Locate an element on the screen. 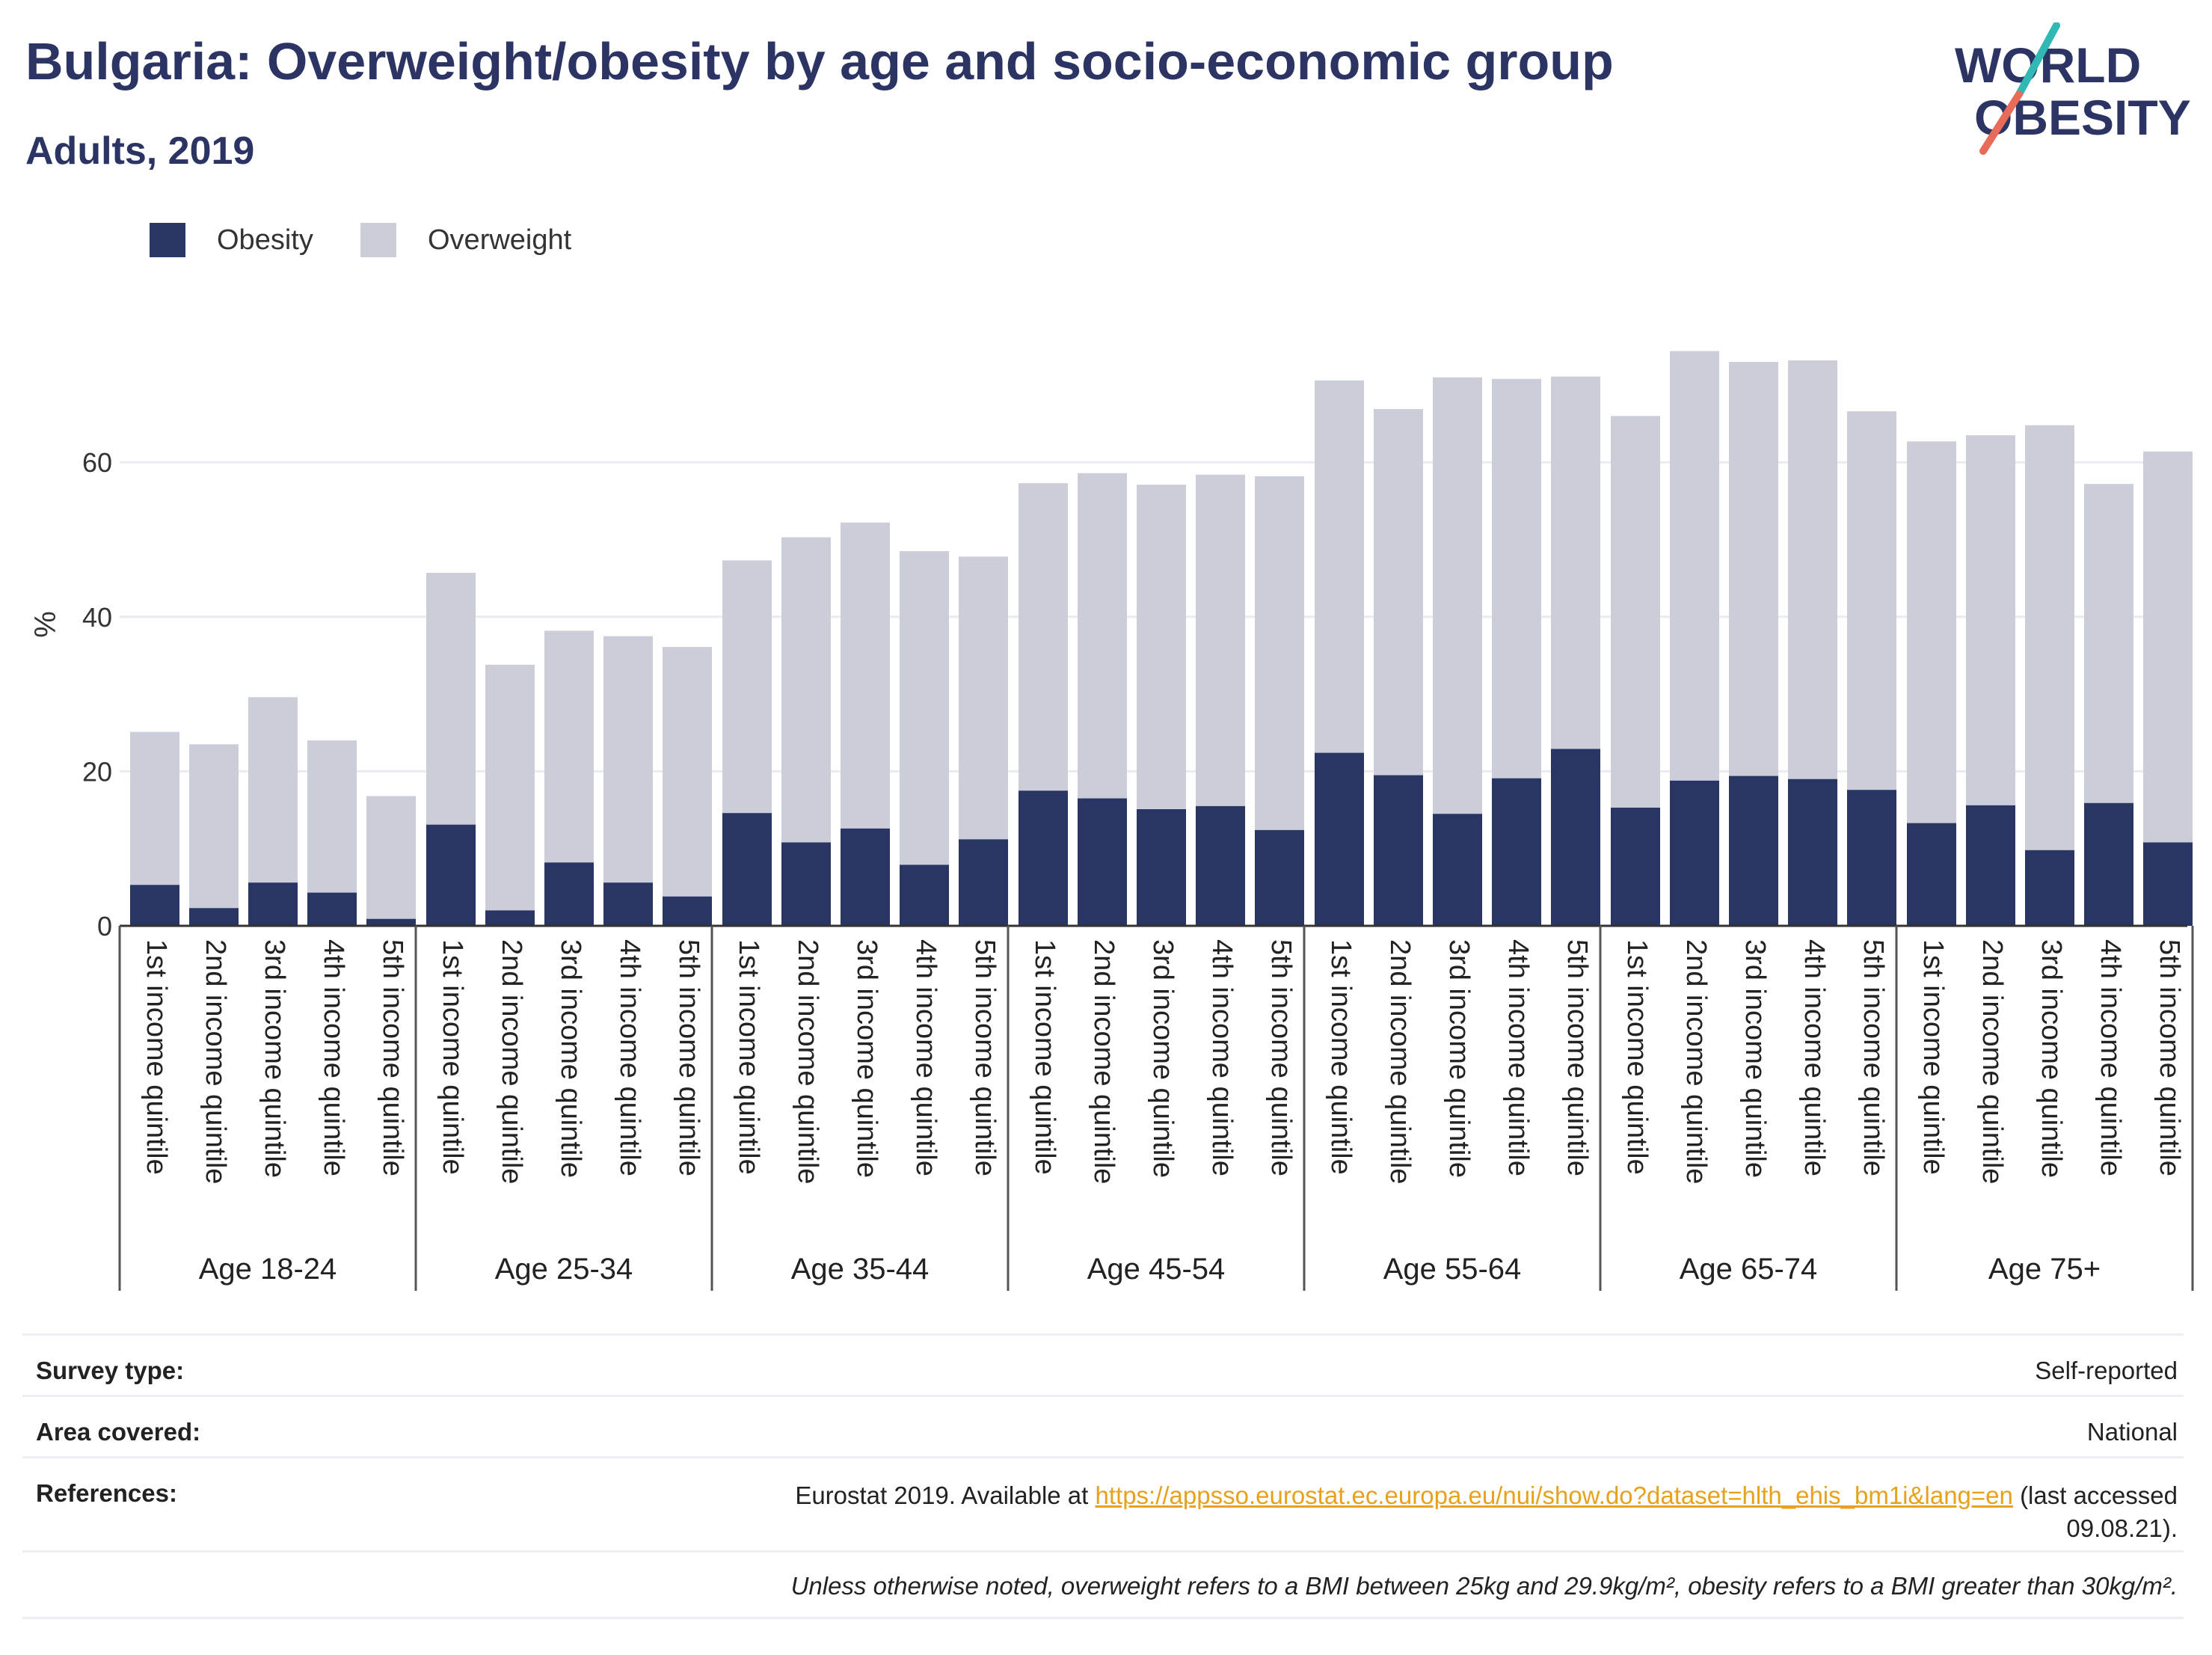 The height and width of the screenshot is (1655, 2212). group-label: Age 45-54 is located at coordinates (1156, 1269).